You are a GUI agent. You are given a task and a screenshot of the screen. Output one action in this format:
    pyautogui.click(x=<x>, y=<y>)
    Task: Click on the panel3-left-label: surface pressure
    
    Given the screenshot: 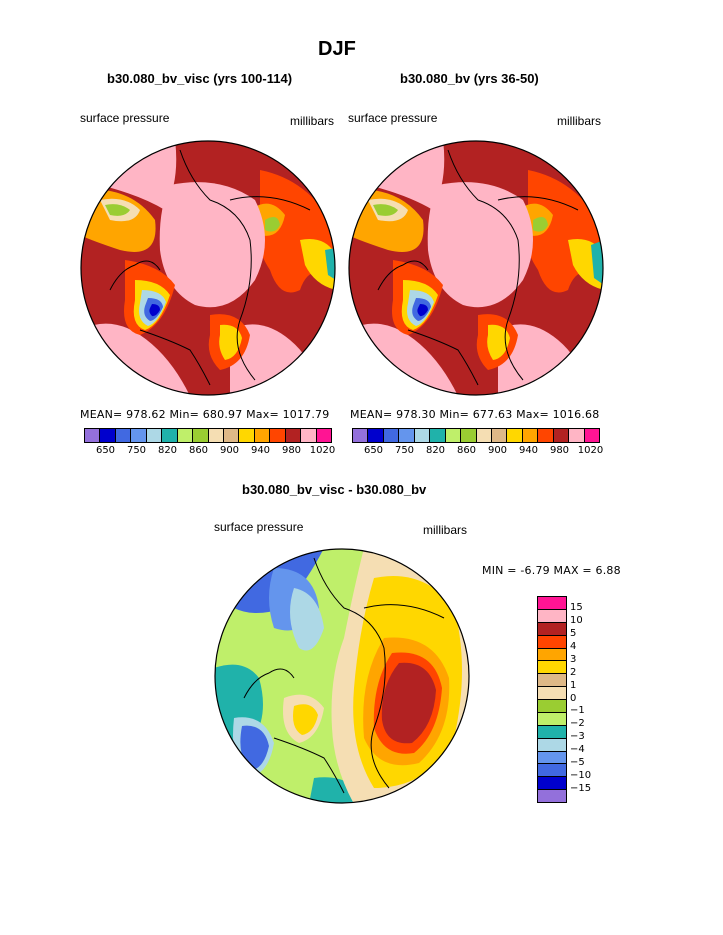 What is the action you would take?
    pyautogui.click(x=259, y=527)
    